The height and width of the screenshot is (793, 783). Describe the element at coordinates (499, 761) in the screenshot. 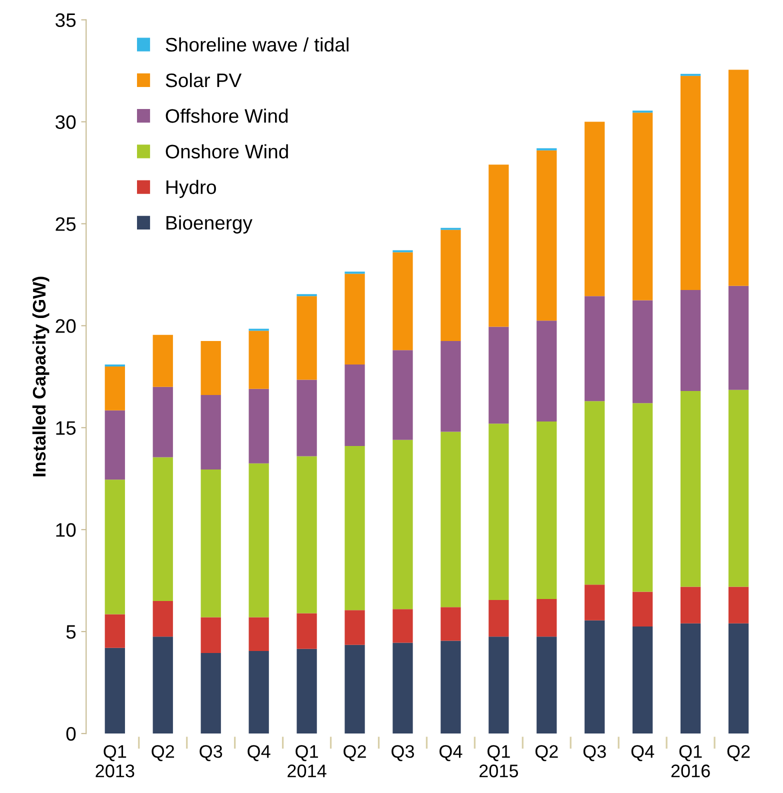

I see `x-tick-label: Q1 2015` at that location.